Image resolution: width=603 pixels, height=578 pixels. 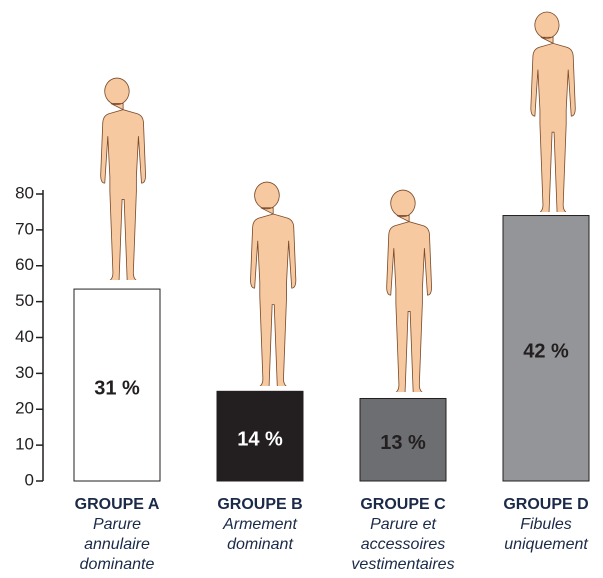 I want to click on x-tick-label: GROUPE D, so click(x=545, y=504).